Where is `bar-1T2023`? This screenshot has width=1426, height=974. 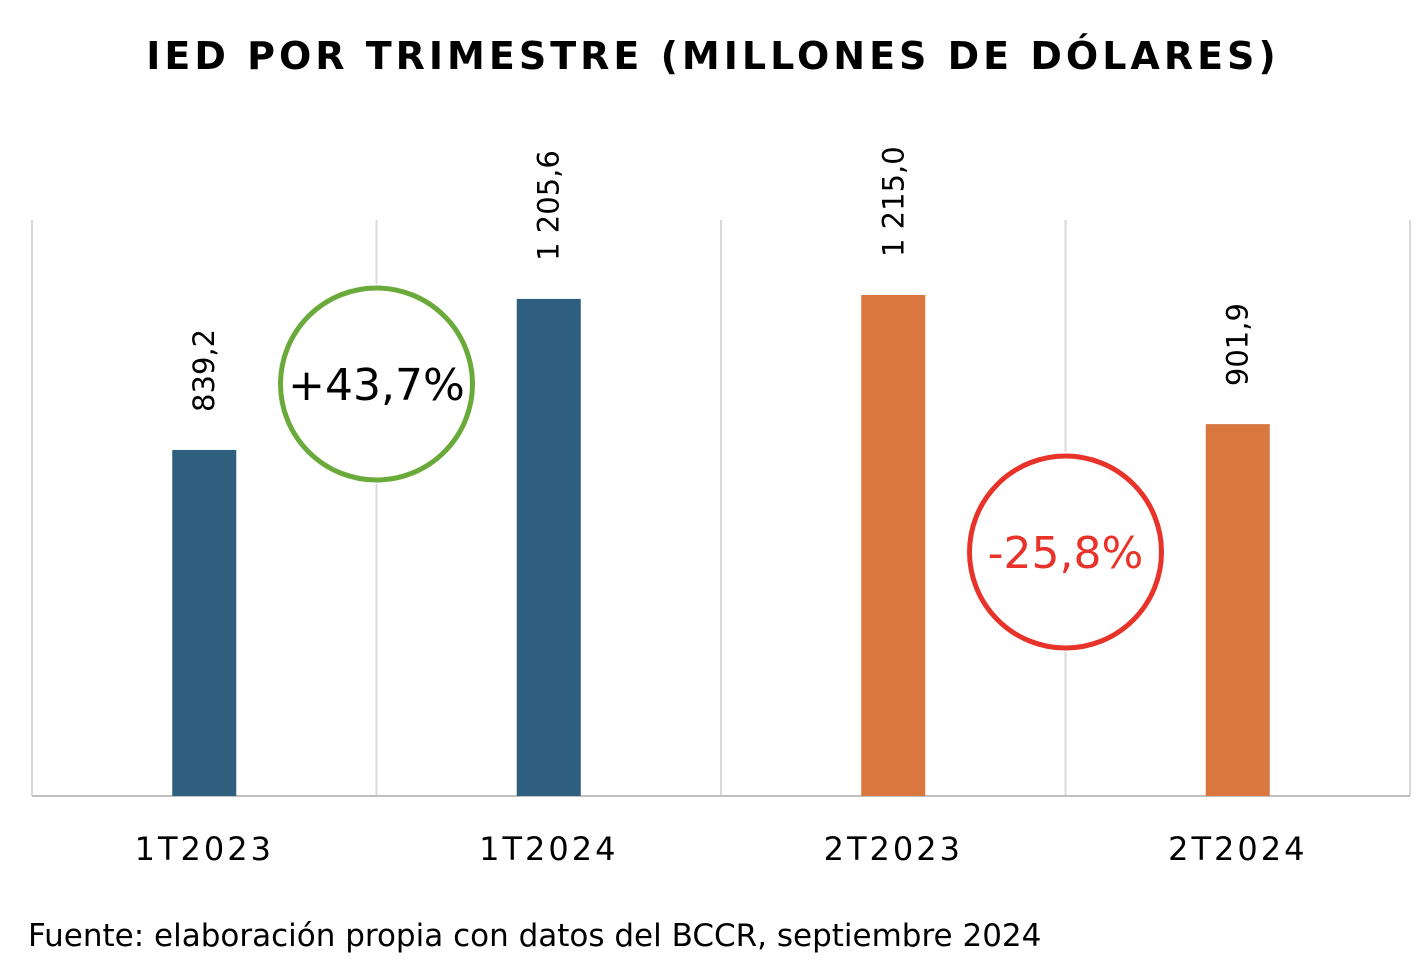 bar-1T2023 is located at coordinates (204, 622).